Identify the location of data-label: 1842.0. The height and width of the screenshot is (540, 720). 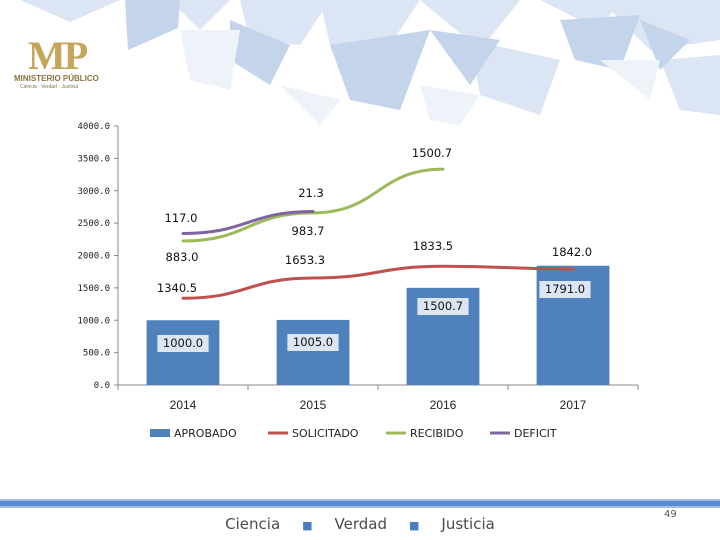
(572, 252).